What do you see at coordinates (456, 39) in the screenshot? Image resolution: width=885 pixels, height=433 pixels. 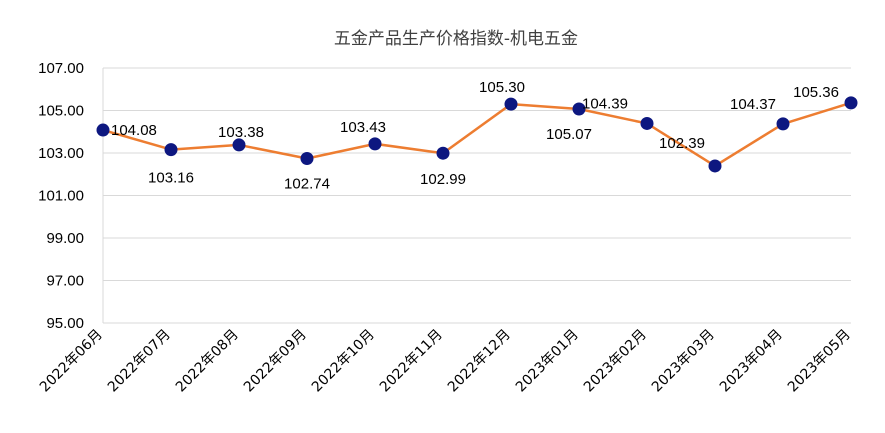 I see `chart-title: 五金产品生产价格指数-机电五金` at bounding box center [456, 39].